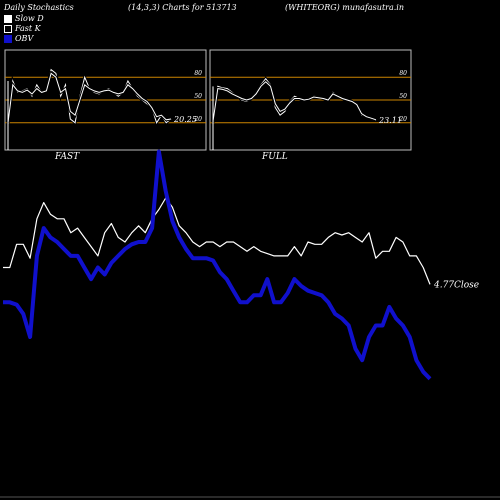  Describe the element at coordinates (39, 7) in the screenshot. I see `chart-title-left: Daily Stochastics` at that location.